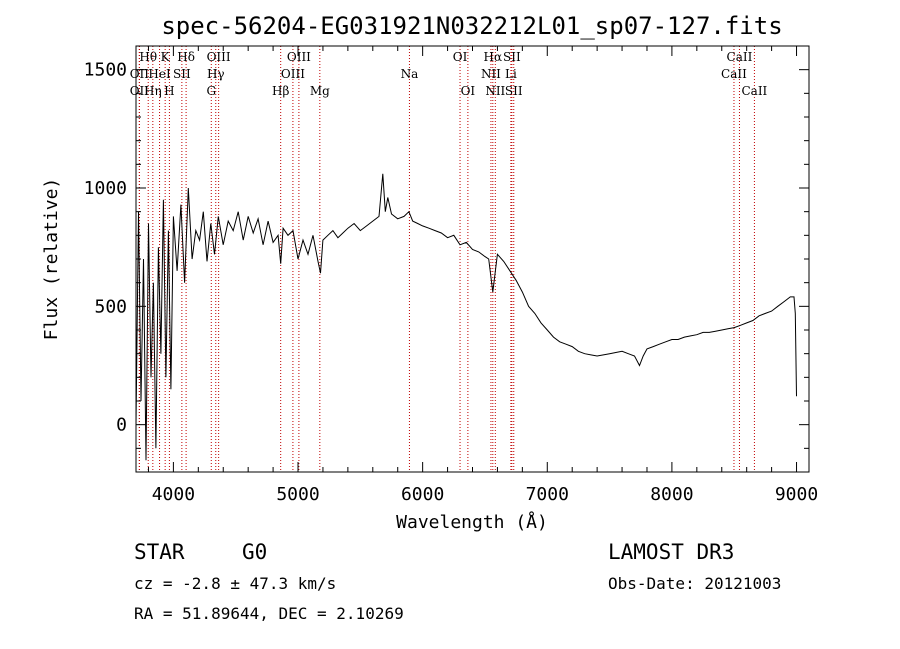  Describe the element at coordinates (169, 91) in the screenshot. I see `line-marker-label: H` at that location.